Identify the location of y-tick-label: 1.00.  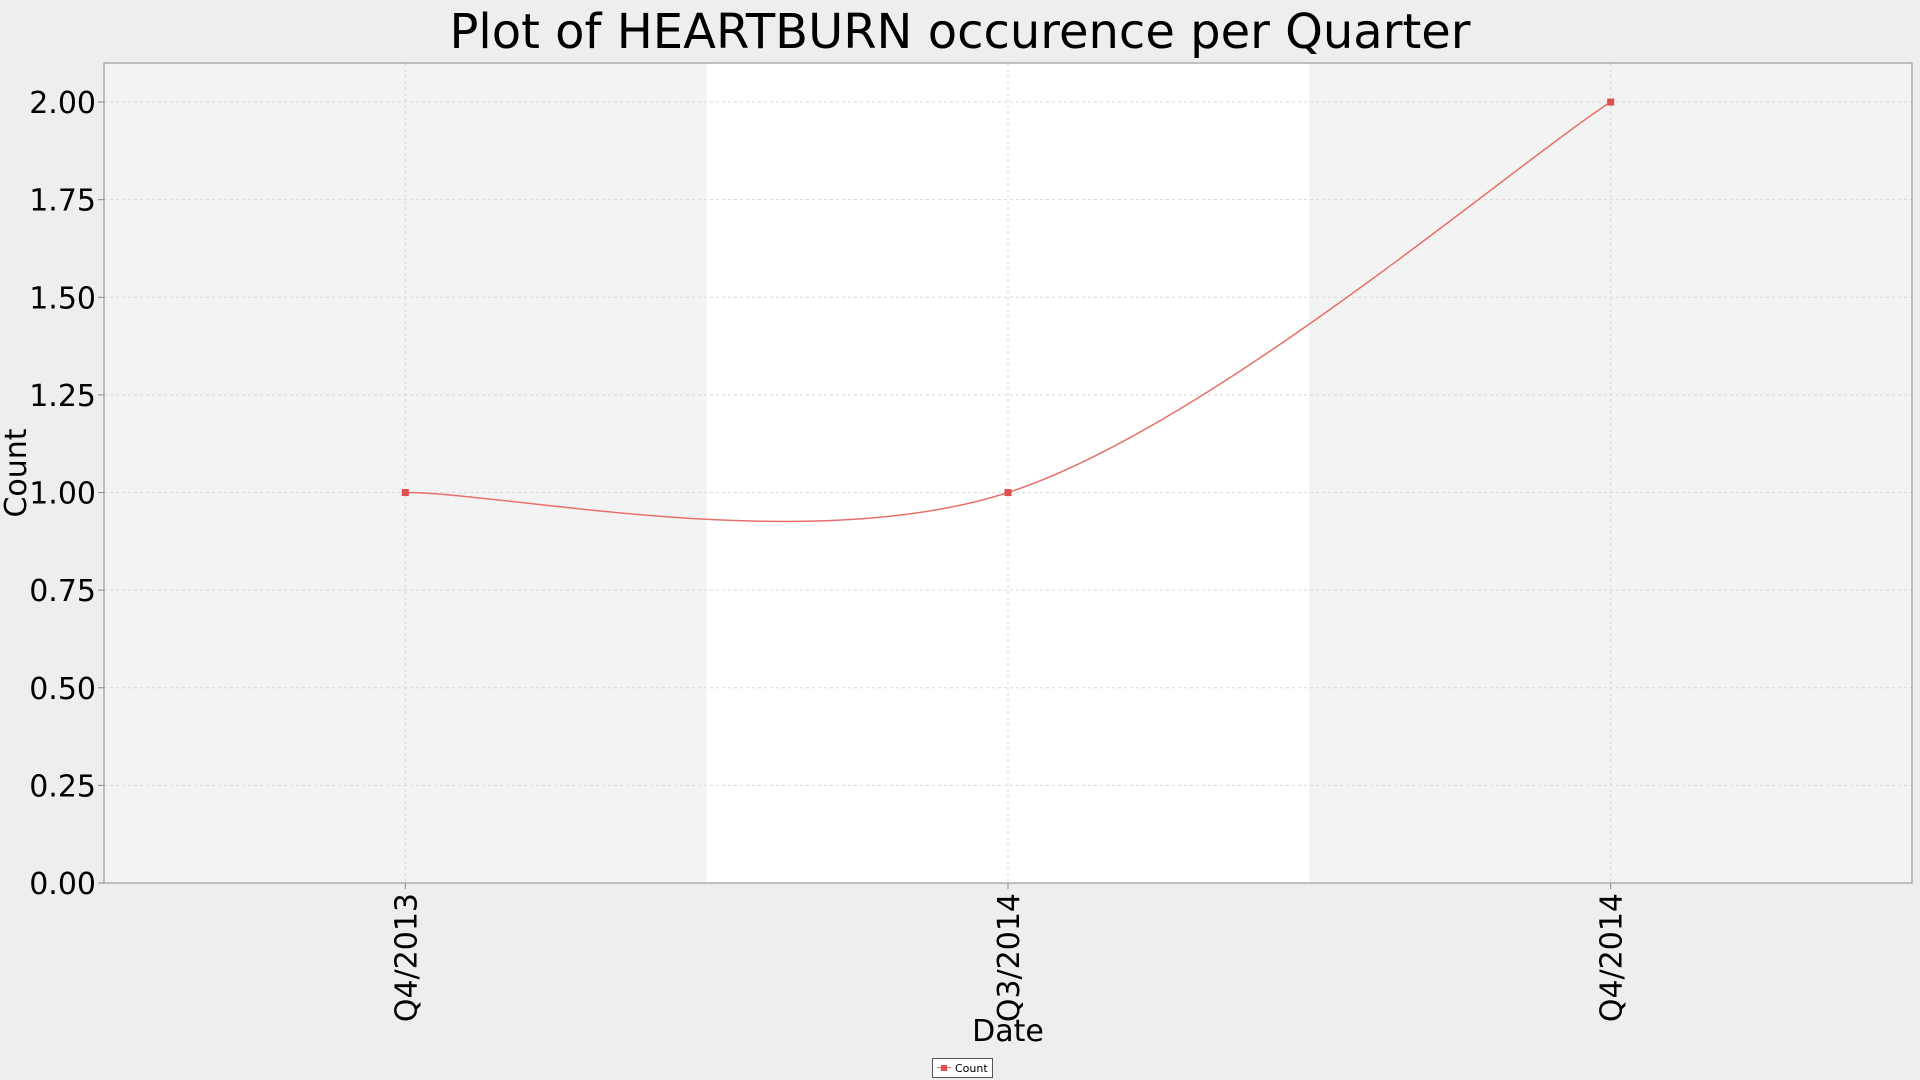
(62, 494).